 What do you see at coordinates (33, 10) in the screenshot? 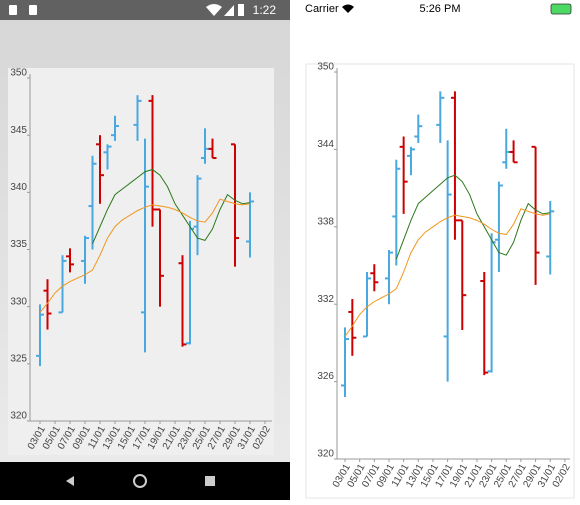
I see `sd-icon` at bounding box center [33, 10].